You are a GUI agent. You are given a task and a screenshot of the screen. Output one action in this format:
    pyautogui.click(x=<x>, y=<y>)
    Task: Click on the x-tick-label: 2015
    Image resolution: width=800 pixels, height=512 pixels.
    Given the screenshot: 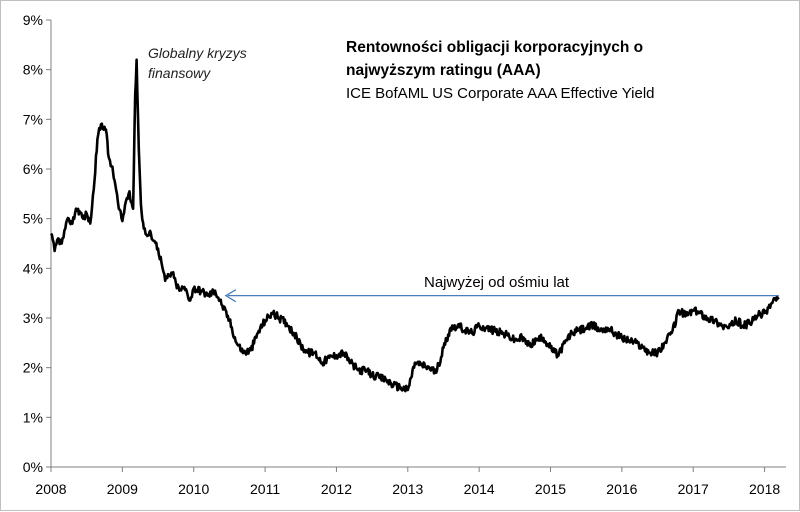 What is the action you would take?
    pyautogui.click(x=550, y=489)
    